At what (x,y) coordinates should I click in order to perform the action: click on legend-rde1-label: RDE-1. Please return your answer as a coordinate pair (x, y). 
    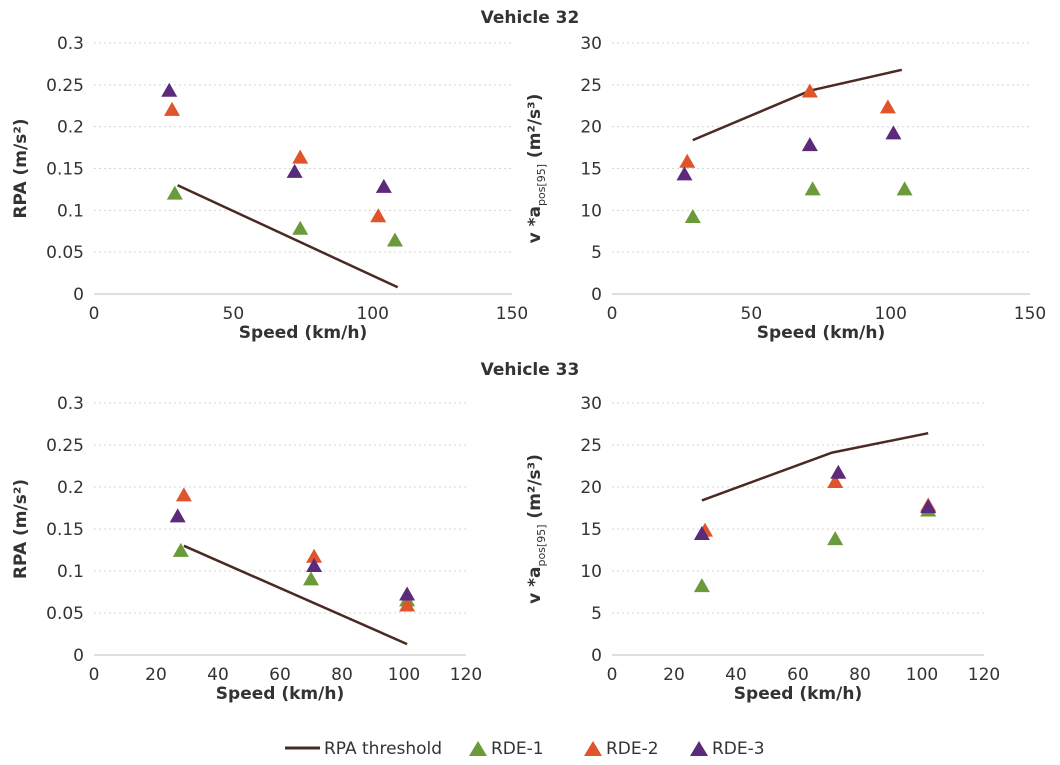
    Looking at the image, I should click on (517, 749).